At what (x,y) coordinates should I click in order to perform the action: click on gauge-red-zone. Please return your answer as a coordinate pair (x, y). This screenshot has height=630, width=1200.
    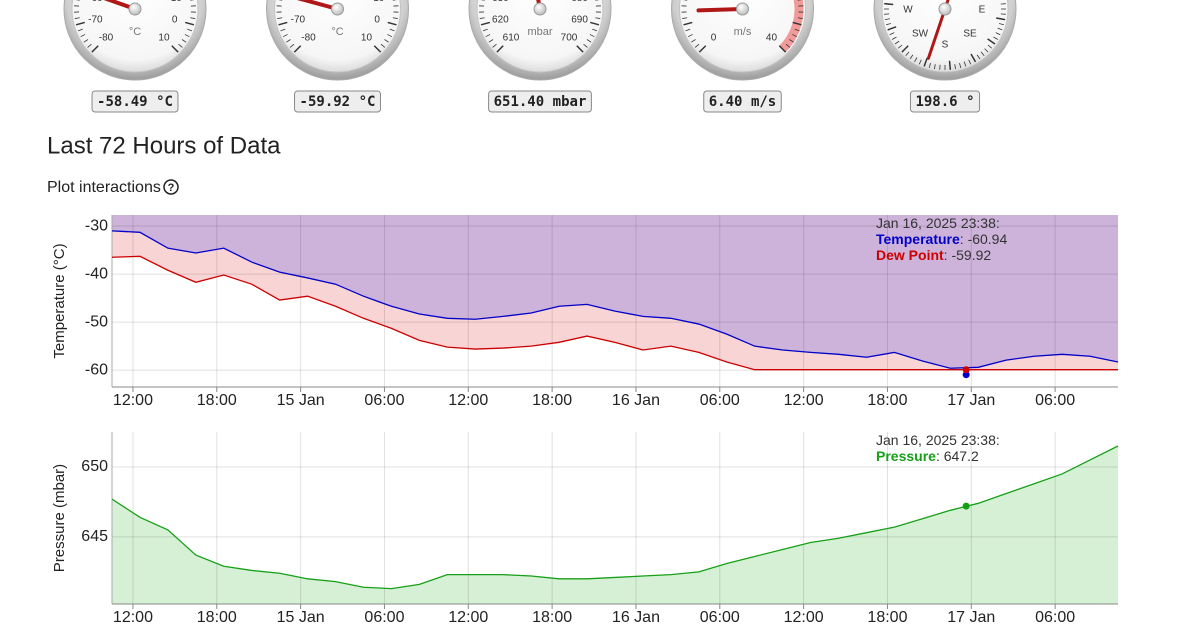
    Looking at the image, I should click on (791, 26).